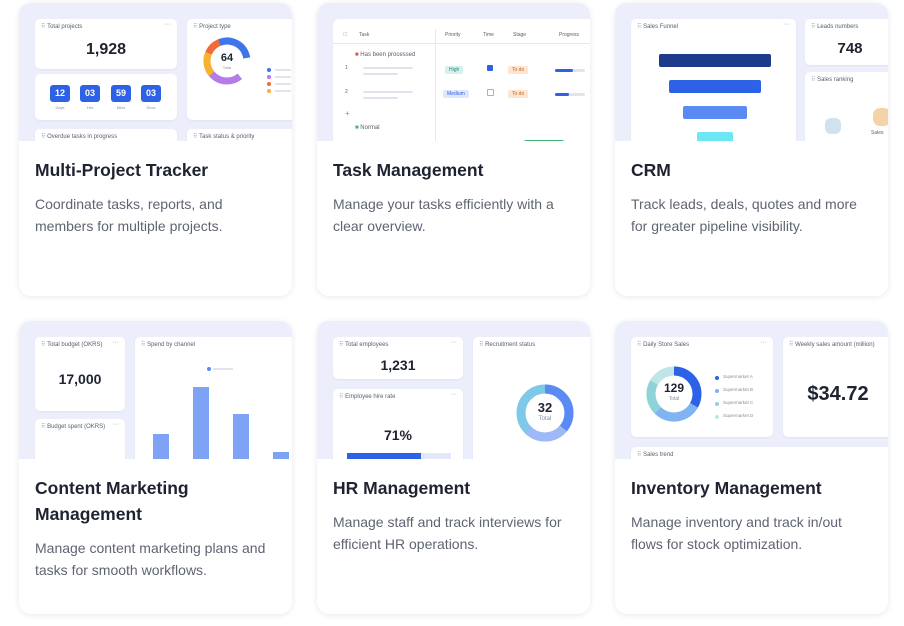 This screenshot has height=626, width=904. I want to click on widget-label: Project type, so click(212, 26).